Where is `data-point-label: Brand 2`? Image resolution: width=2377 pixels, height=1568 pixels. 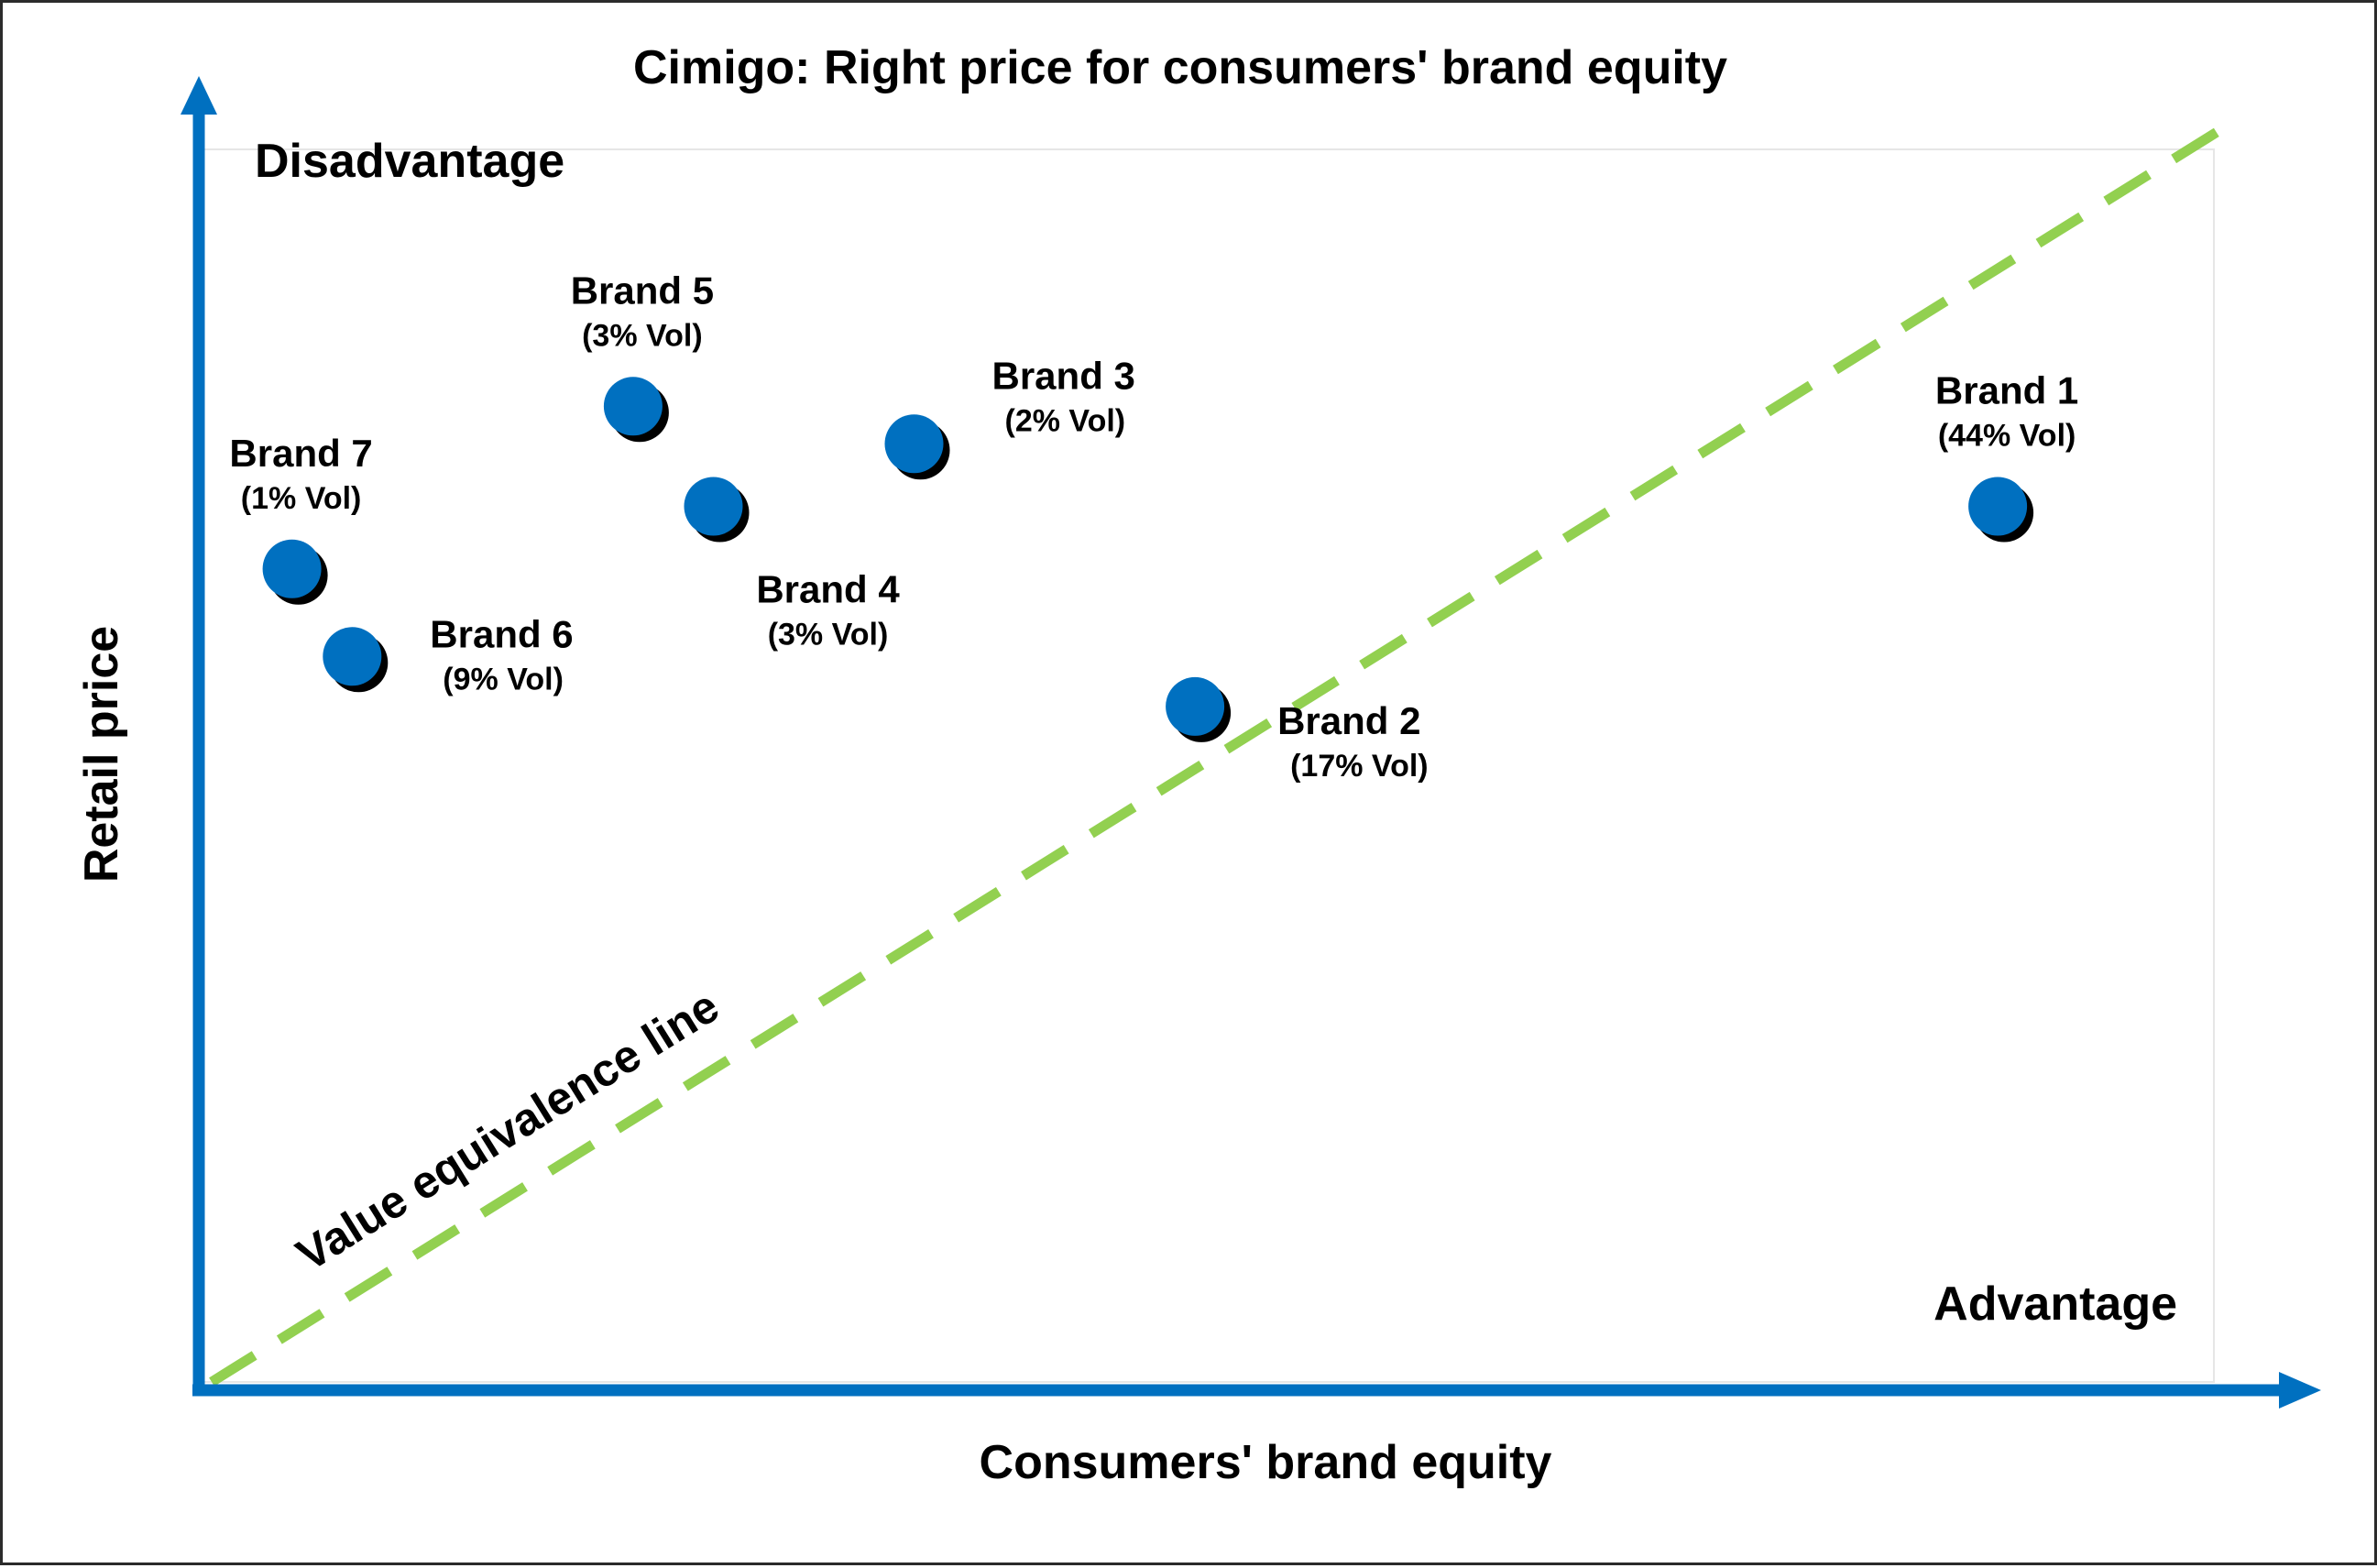
data-point-label: Brand 2 is located at coordinates (1348, 720).